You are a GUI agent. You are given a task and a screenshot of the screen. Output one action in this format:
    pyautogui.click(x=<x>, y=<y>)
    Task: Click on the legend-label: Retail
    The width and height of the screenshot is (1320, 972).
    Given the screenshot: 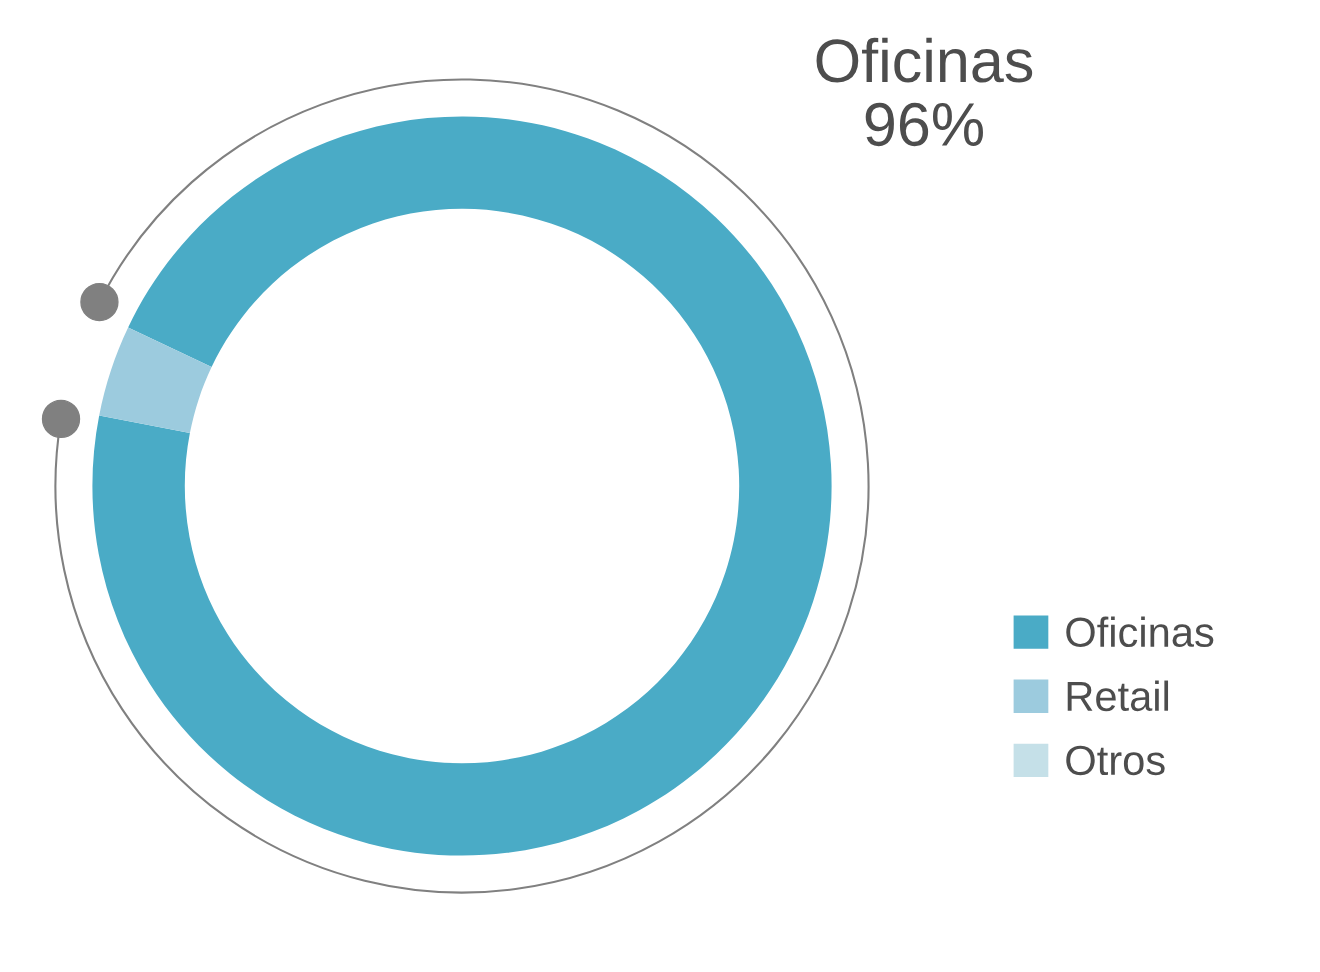 What is the action you would take?
    pyautogui.click(x=1118, y=696)
    